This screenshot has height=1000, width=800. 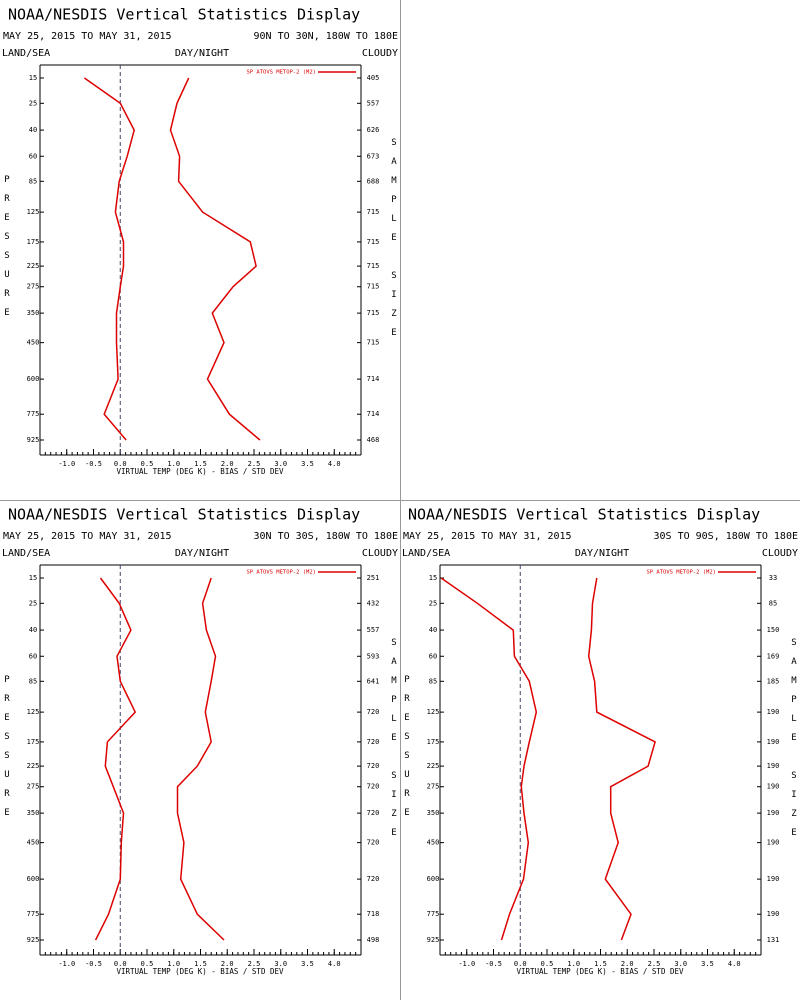 I want to click on sample-size: 593, so click(x=373, y=656).